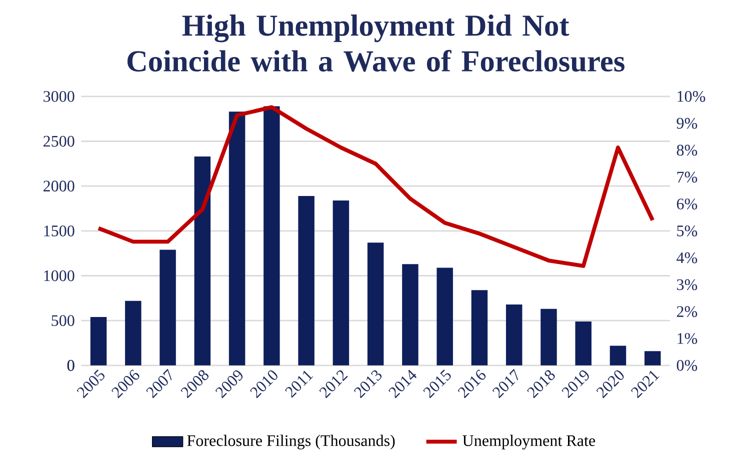 Image resolution: width=741 pixels, height=467 pixels. I want to click on legend-label: Foreclosure Filings (Thousands), so click(291, 442).